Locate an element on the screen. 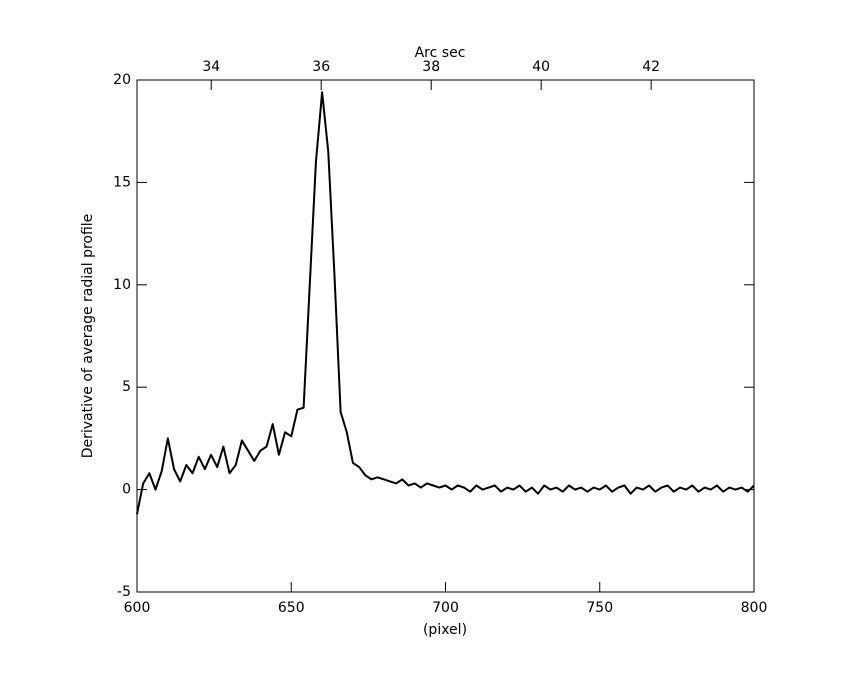 The image size is (850, 700). x-tick-label: 600 is located at coordinates (137, 608).